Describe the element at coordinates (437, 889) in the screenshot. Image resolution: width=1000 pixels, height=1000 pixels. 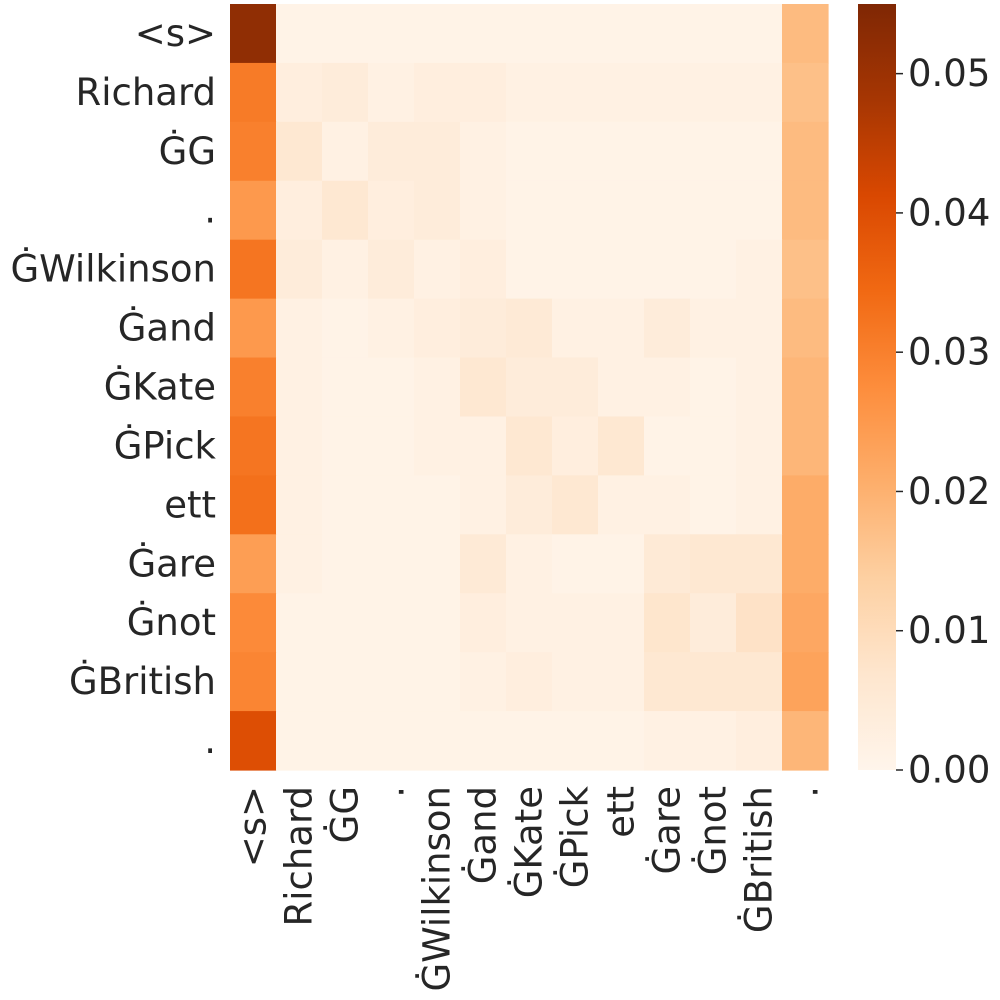
I see `x-tick-label: ĠWilkinson` at that location.